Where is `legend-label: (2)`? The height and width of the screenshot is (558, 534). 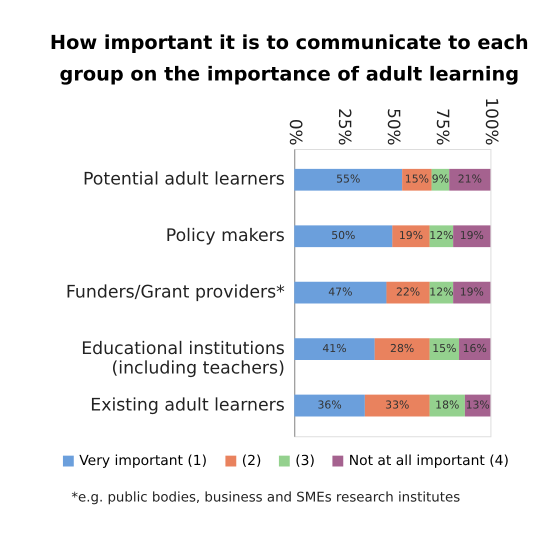 legend-label: (2) is located at coordinates (252, 461).